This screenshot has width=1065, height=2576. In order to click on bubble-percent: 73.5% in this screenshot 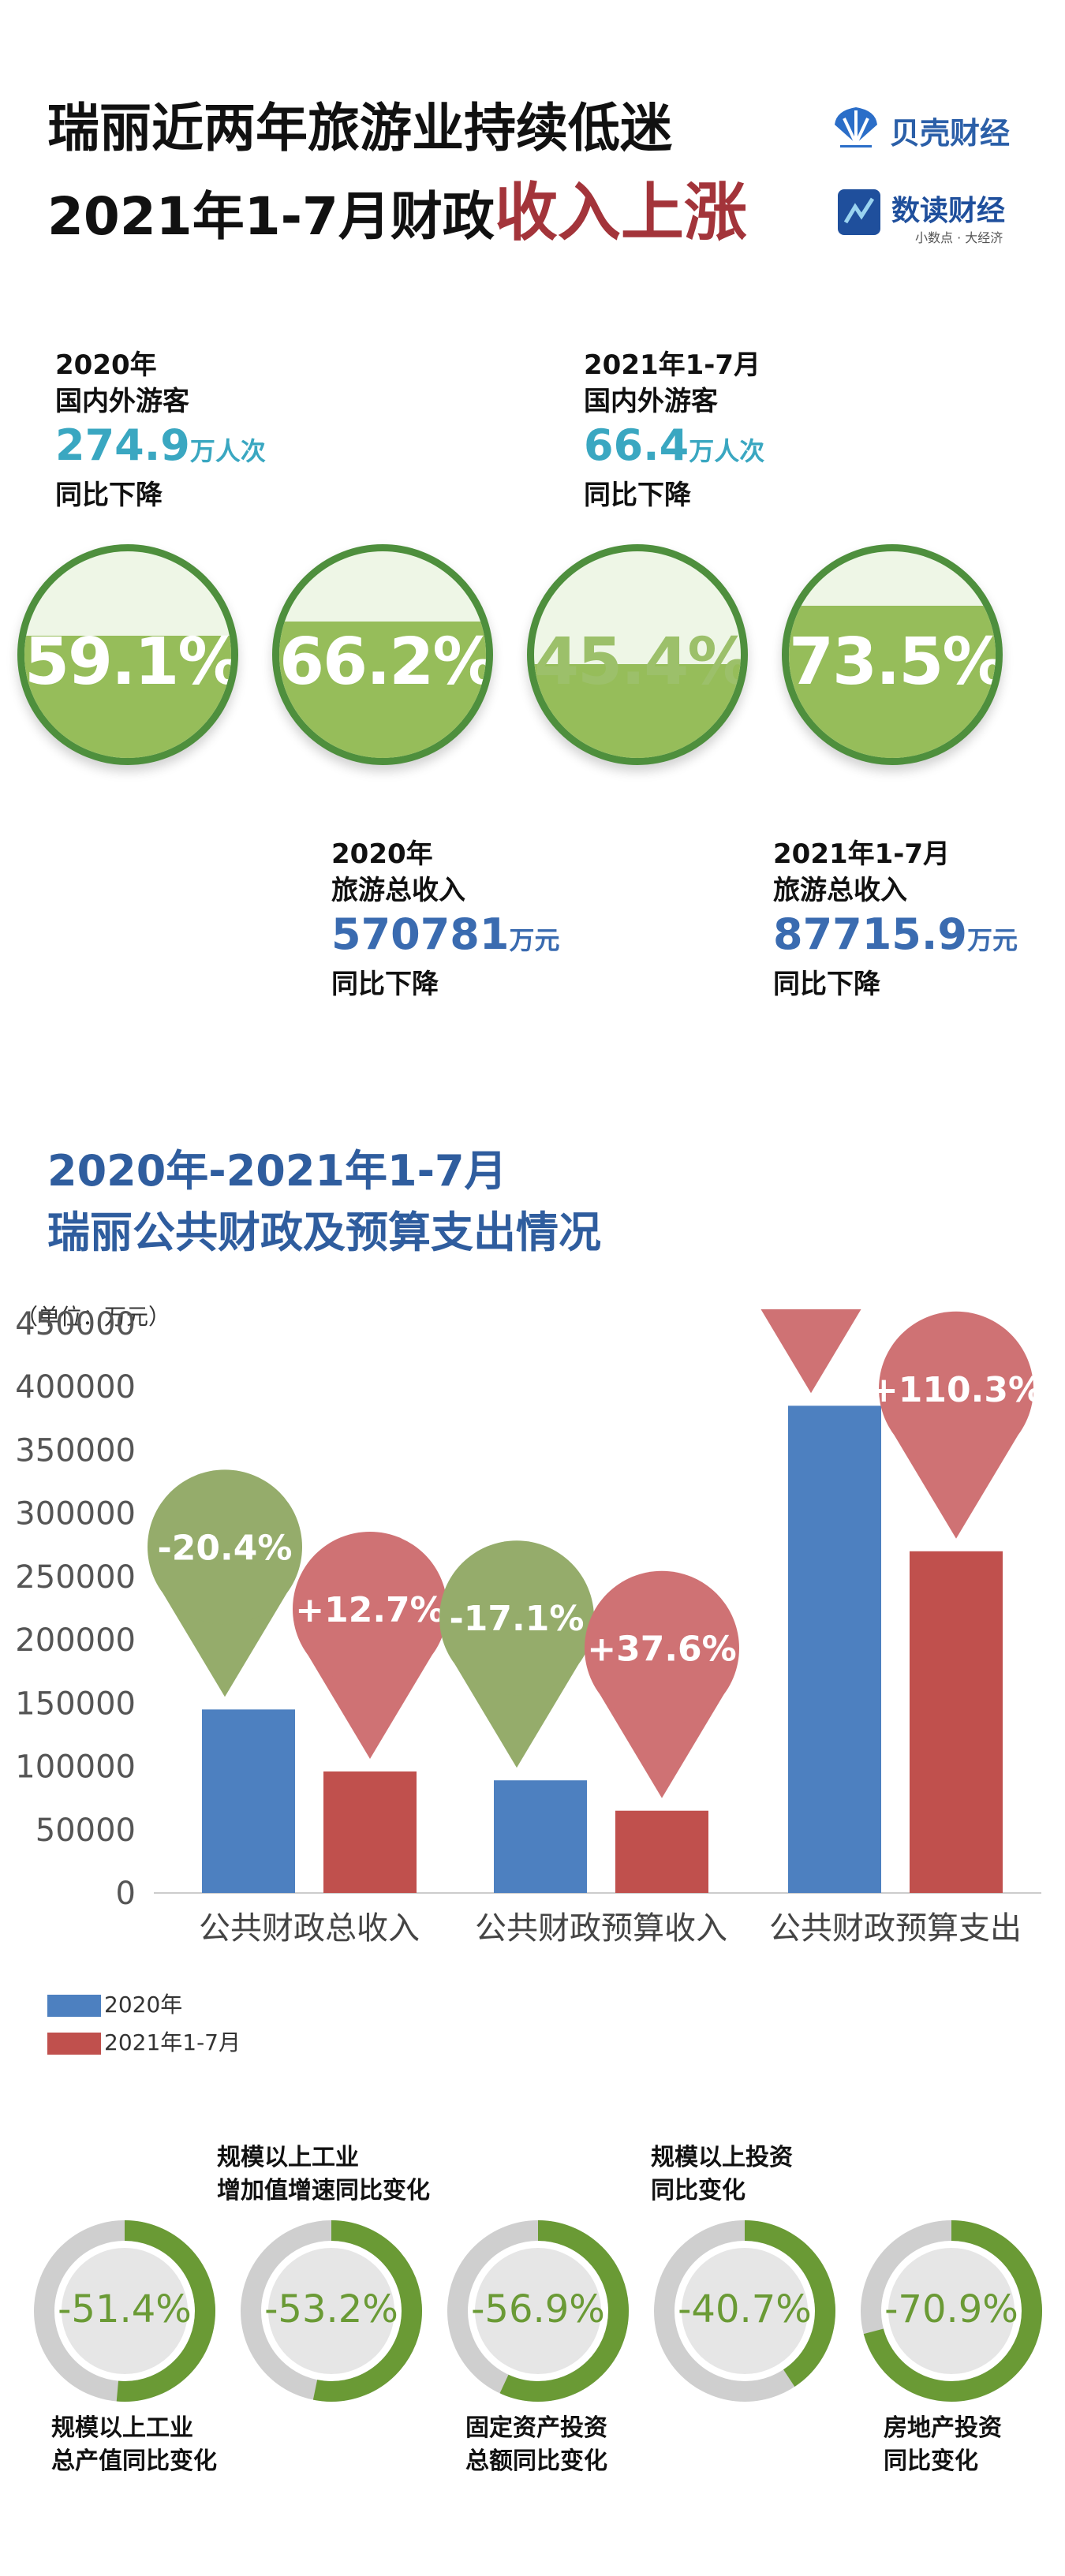, I will do `click(896, 662)`.